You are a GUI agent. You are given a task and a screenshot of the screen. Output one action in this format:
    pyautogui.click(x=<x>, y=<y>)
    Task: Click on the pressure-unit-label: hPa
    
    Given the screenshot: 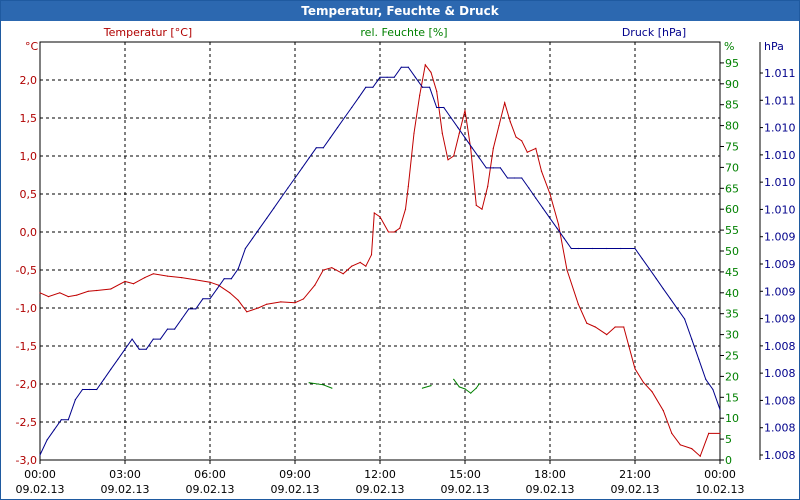 What is the action you would take?
    pyautogui.click(x=774, y=46)
    